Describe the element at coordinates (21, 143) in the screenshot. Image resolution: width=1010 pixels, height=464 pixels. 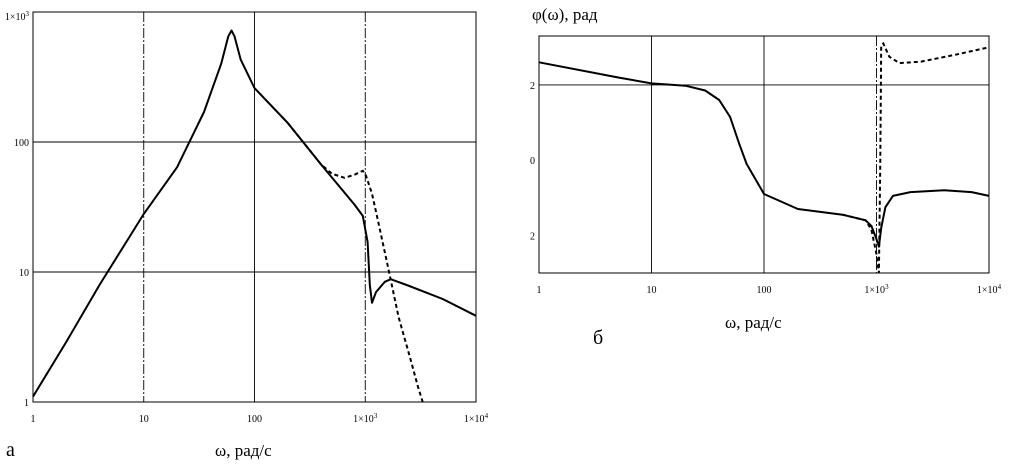
I see `y-tick-label: 100` at that location.